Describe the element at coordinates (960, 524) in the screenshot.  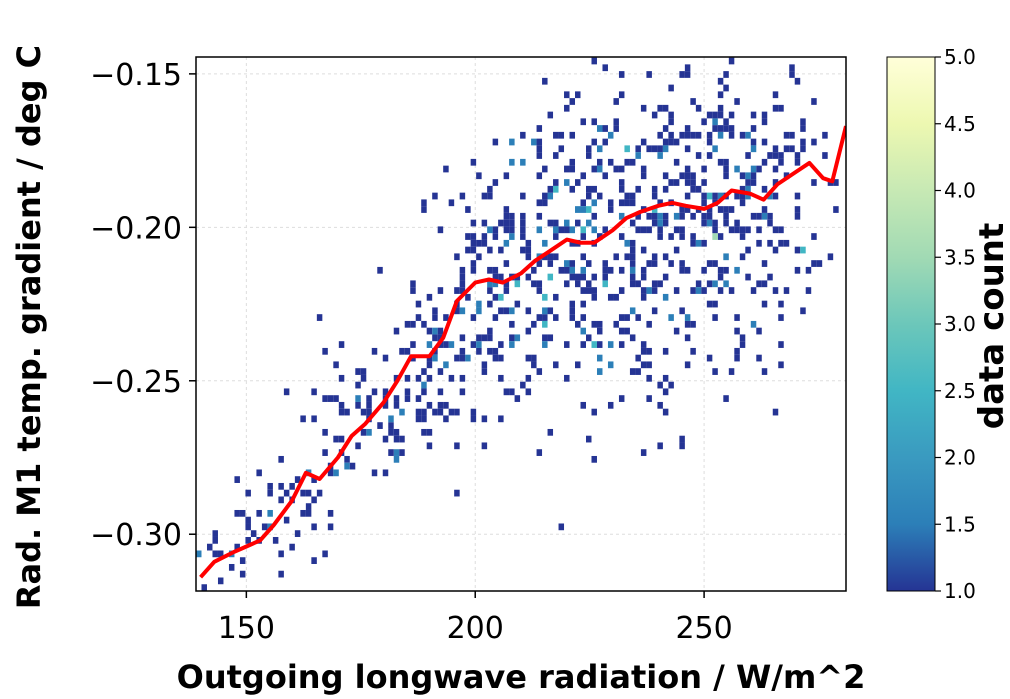
I see `colorbar-tick-label: 1.5` at that location.